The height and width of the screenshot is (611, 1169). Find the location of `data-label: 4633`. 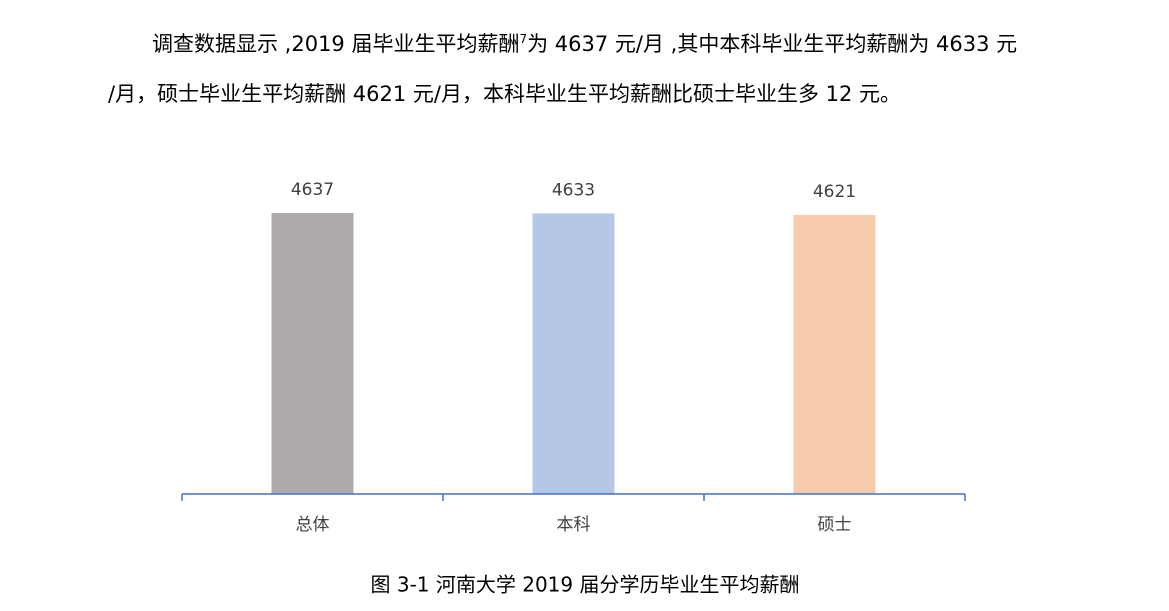

data-label: 4633 is located at coordinates (573, 190).